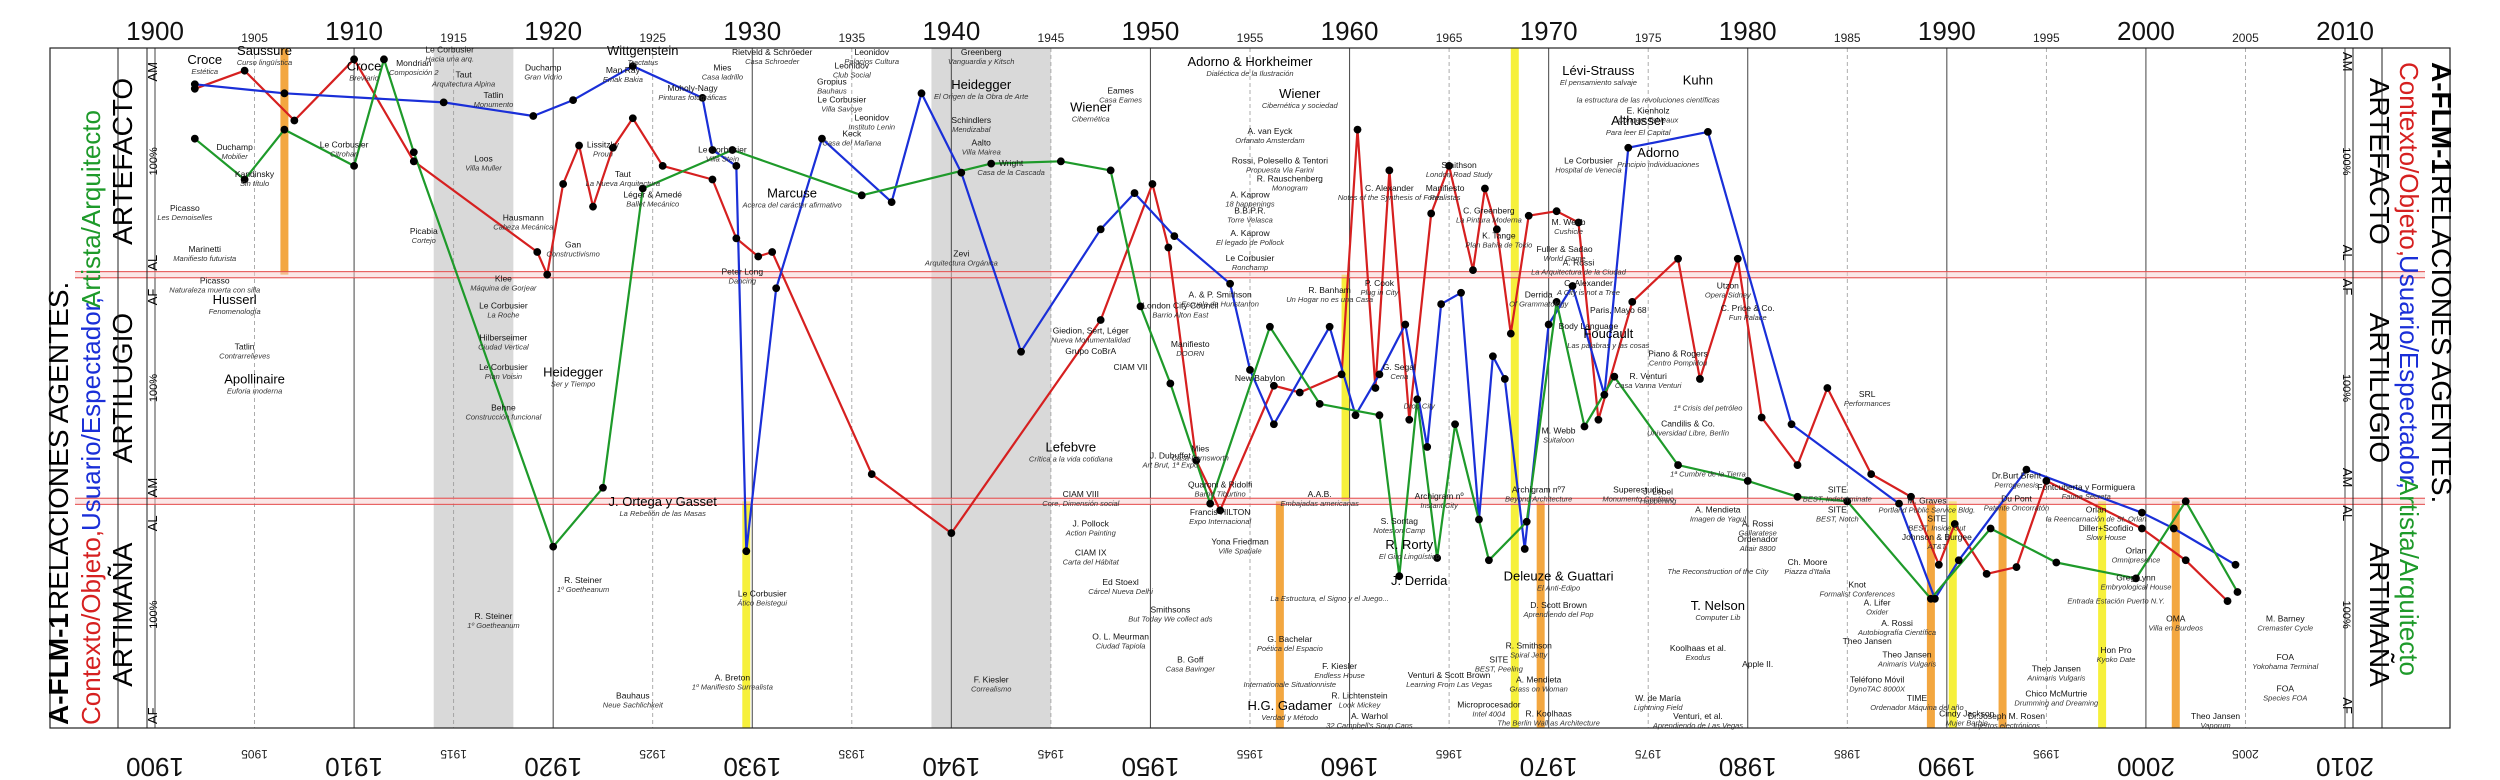  What do you see at coordinates (453, 38) in the screenshot?
I see `top-minor-year-label-1915: 1915` at bounding box center [453, 38].